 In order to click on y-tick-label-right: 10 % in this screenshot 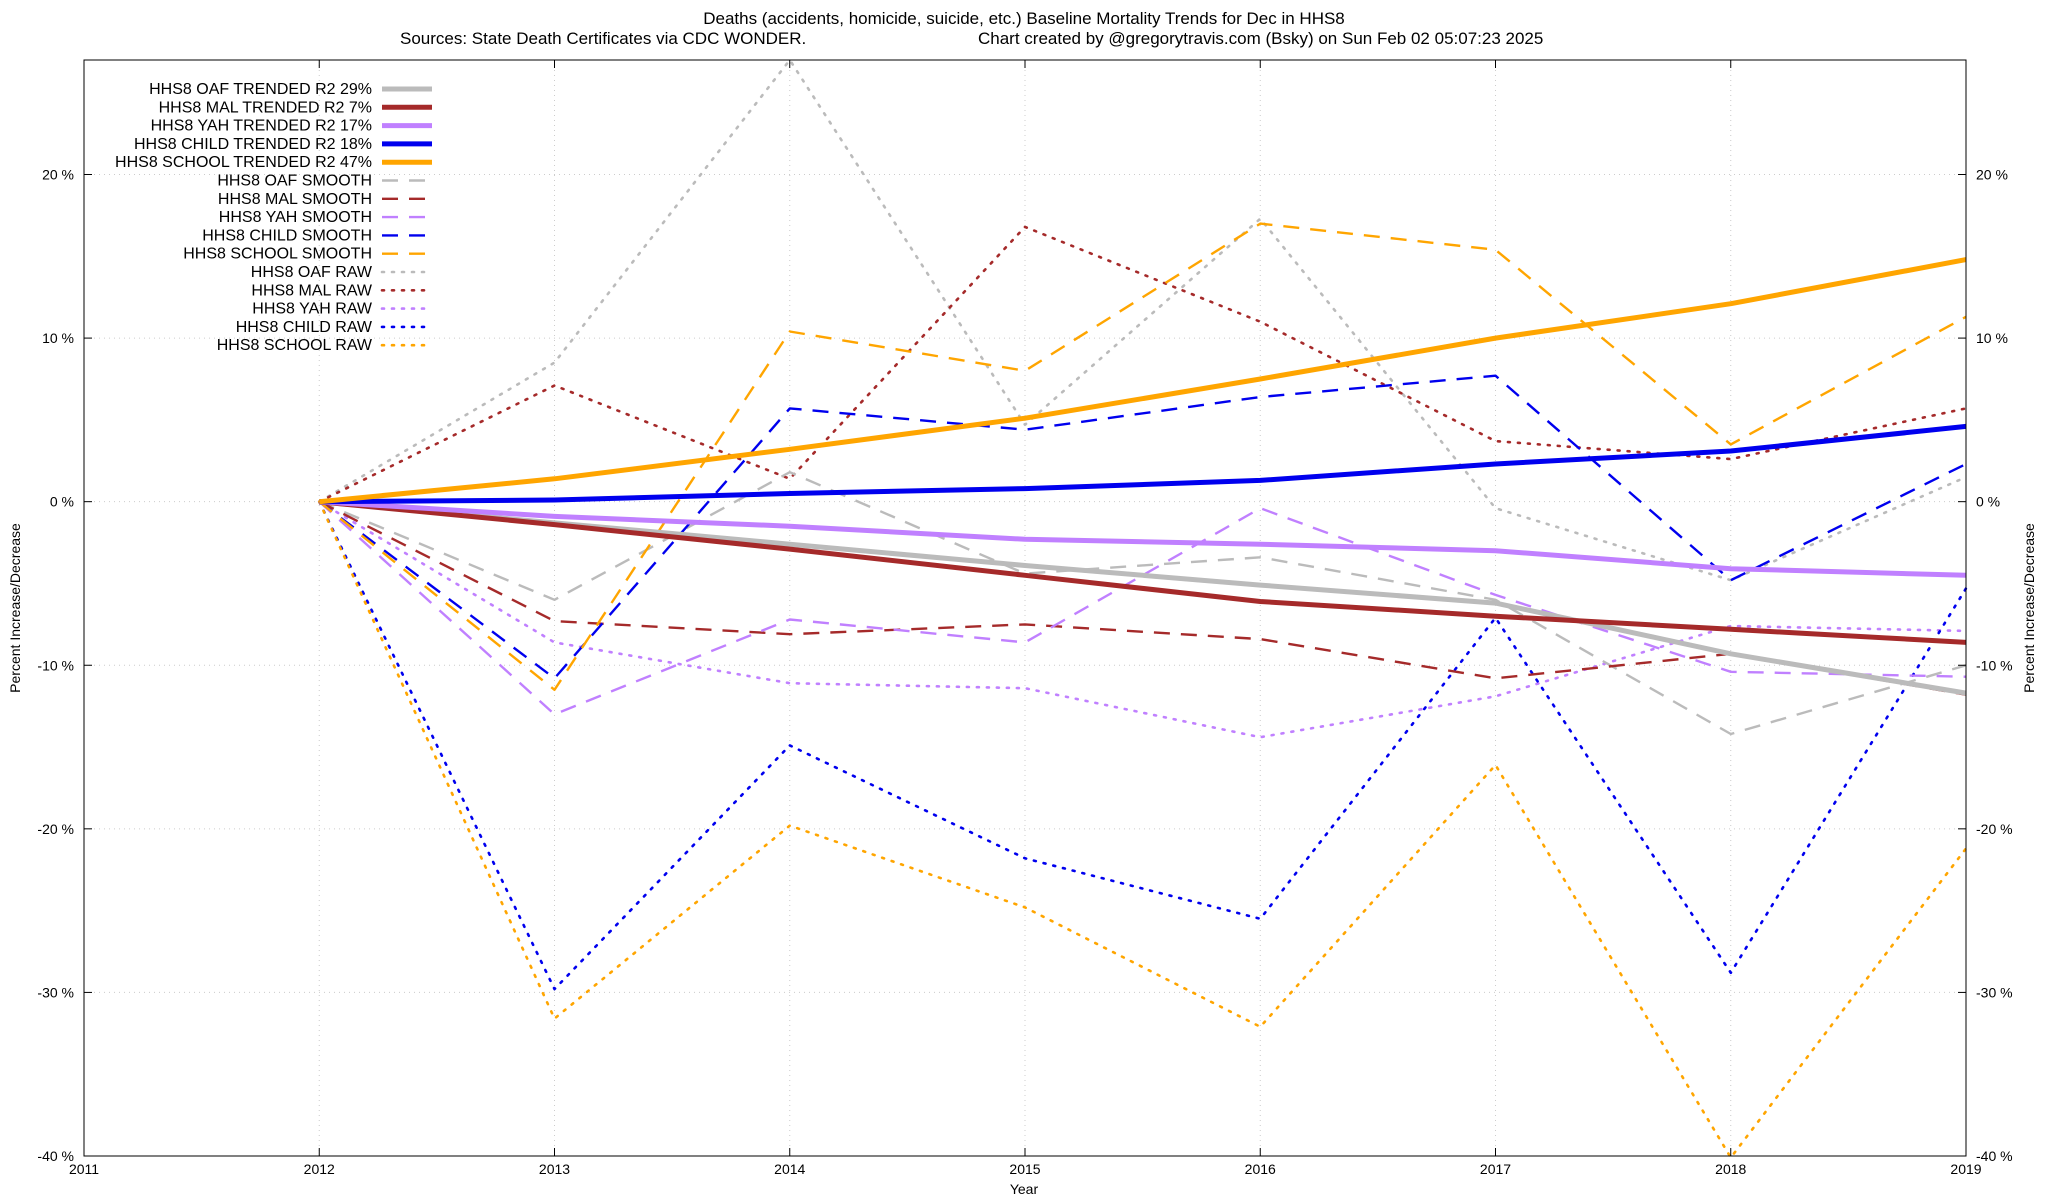, I will do `click(1992, 338)`.